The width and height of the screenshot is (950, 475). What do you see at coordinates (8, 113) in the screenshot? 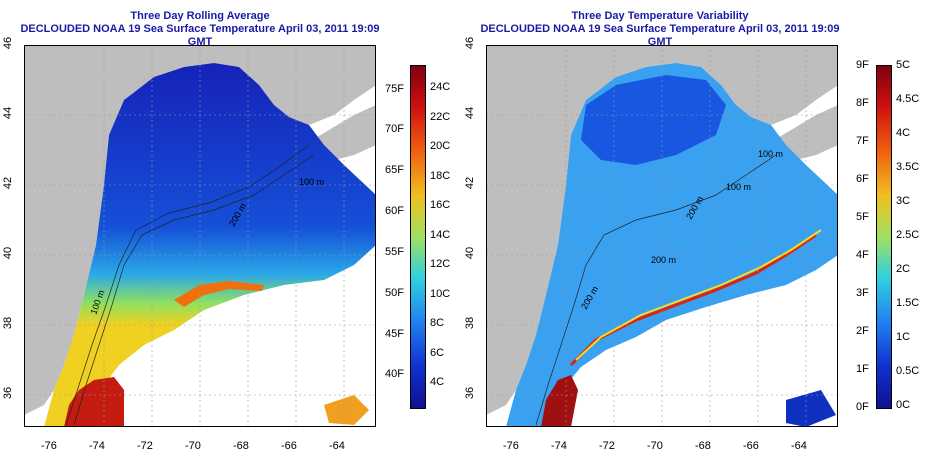
I see `left-lat-tick: 44` at bounding box center [8, 113].